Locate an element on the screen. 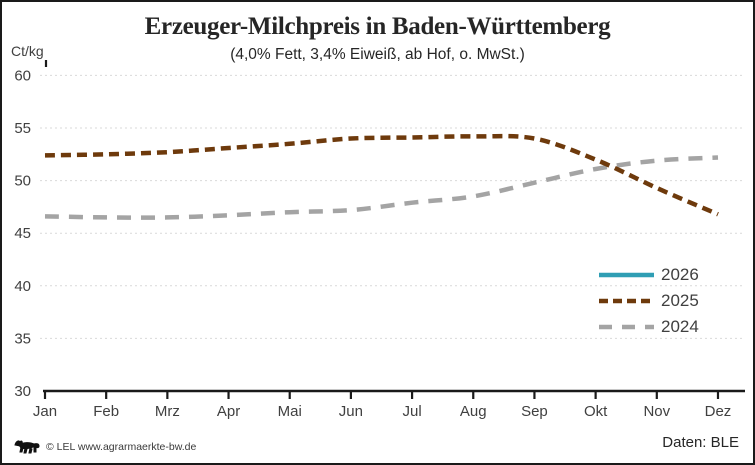 Image resolution: width=755 pixels, height=465 pixels. legend: 2026 2025 2024 is located at coordinates (648, 301).